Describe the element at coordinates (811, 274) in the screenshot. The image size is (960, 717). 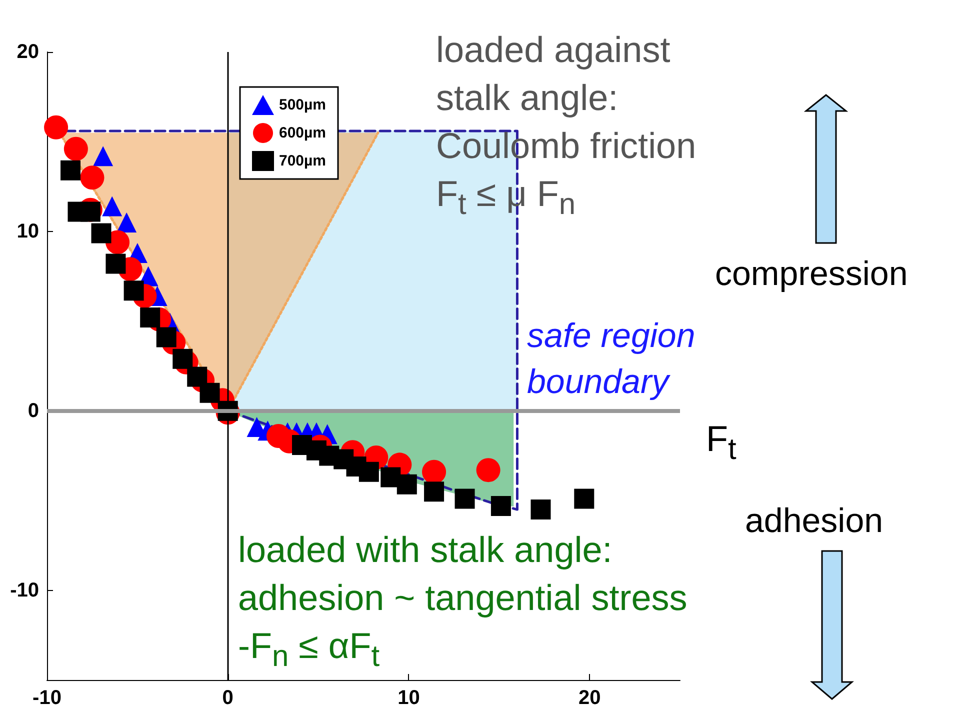
I see `text: compression` at that location.